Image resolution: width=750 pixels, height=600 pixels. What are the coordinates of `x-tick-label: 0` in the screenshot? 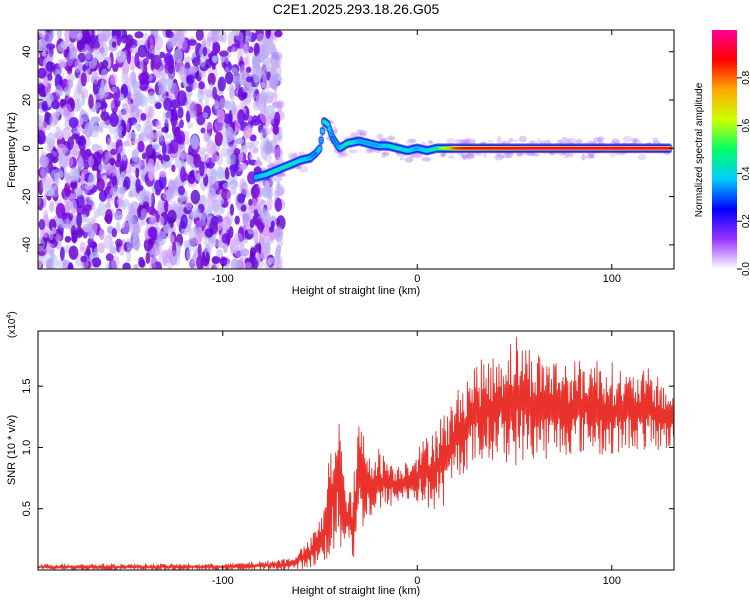 It's located at (417, 279).